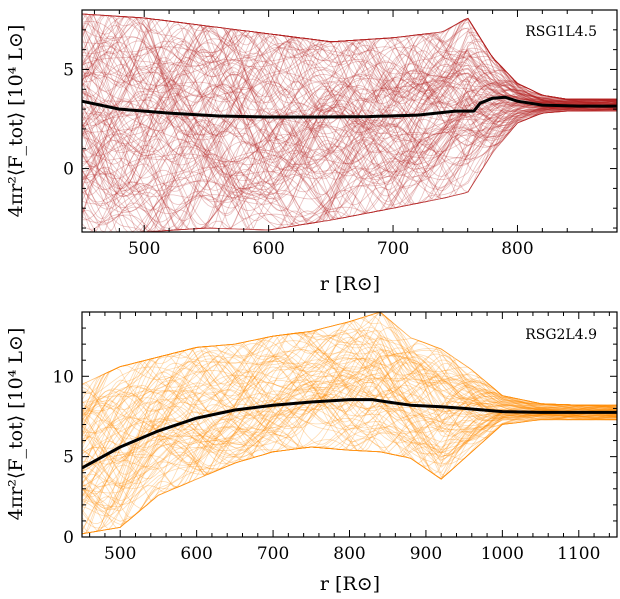  I want to click on x-tick-label-rsg2: 1000, so click(502, 554).